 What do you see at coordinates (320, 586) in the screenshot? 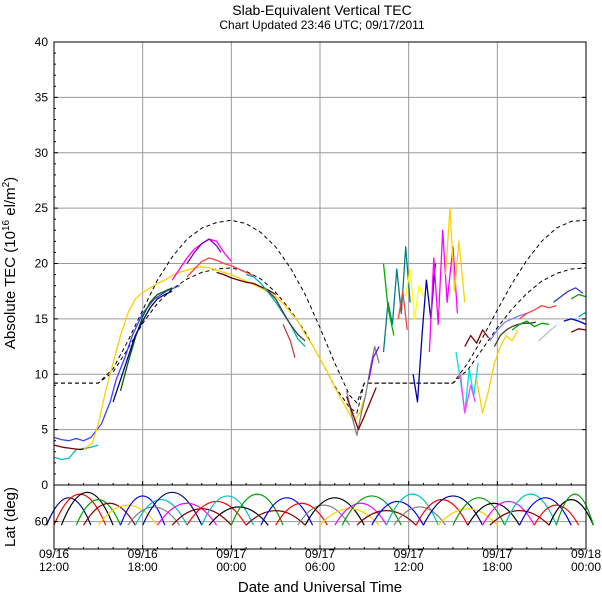
I see `x-axis-title: Date and Universal Time` at bounding box center [320, 586].